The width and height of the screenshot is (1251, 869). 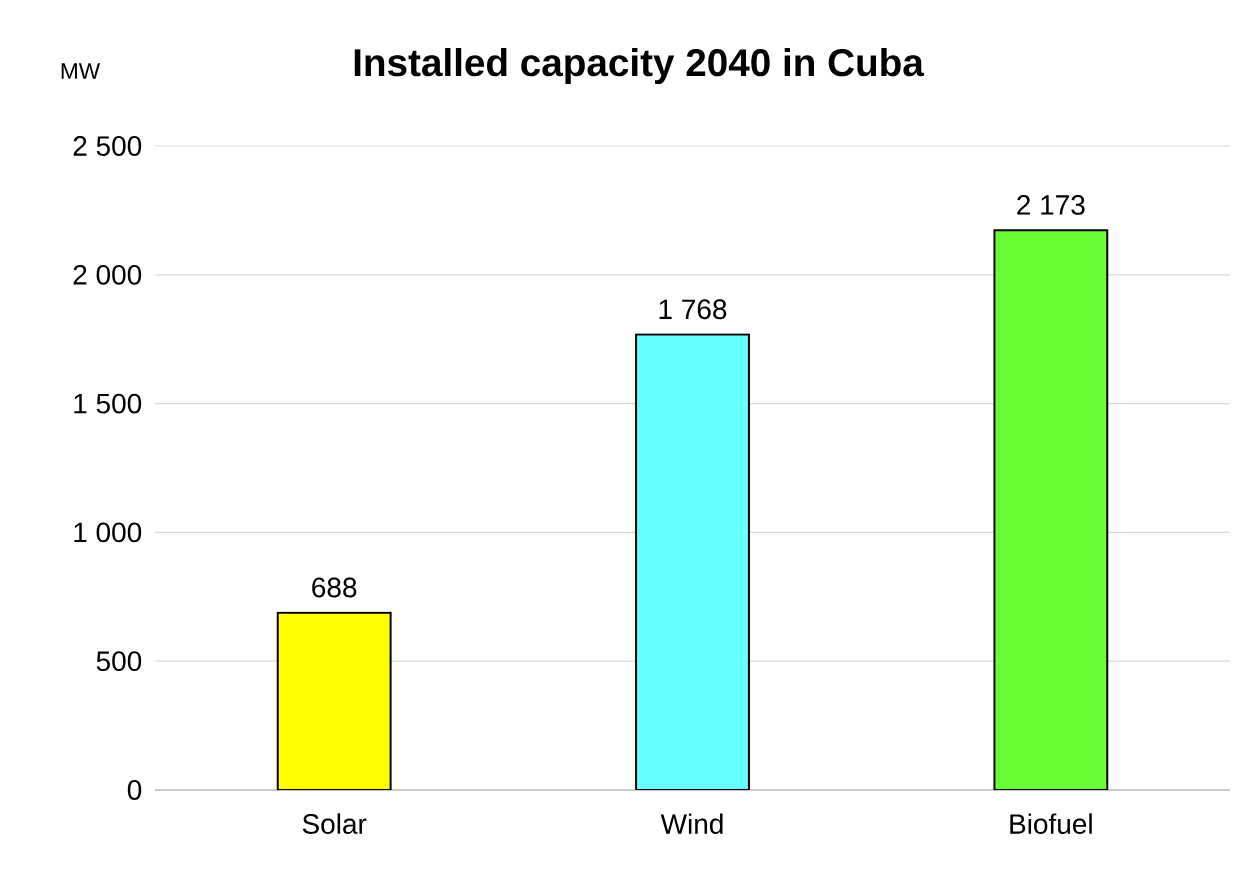 What do you see at coordinates (108, 532) in the screenshot?
I see `y-tick-label: 1 000` at bounding box center [108, 532].